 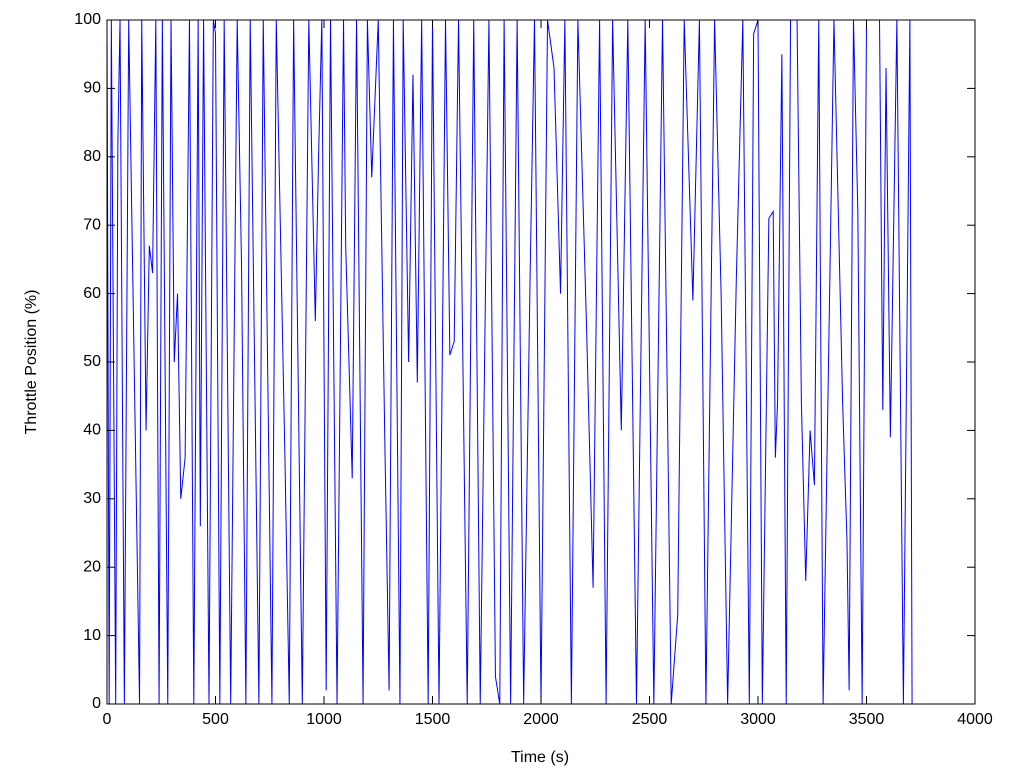 What do you see at coordinates (92, 361) in the screenshot?
I see `y-tick-label: 50` at bounding box center [92, 361].